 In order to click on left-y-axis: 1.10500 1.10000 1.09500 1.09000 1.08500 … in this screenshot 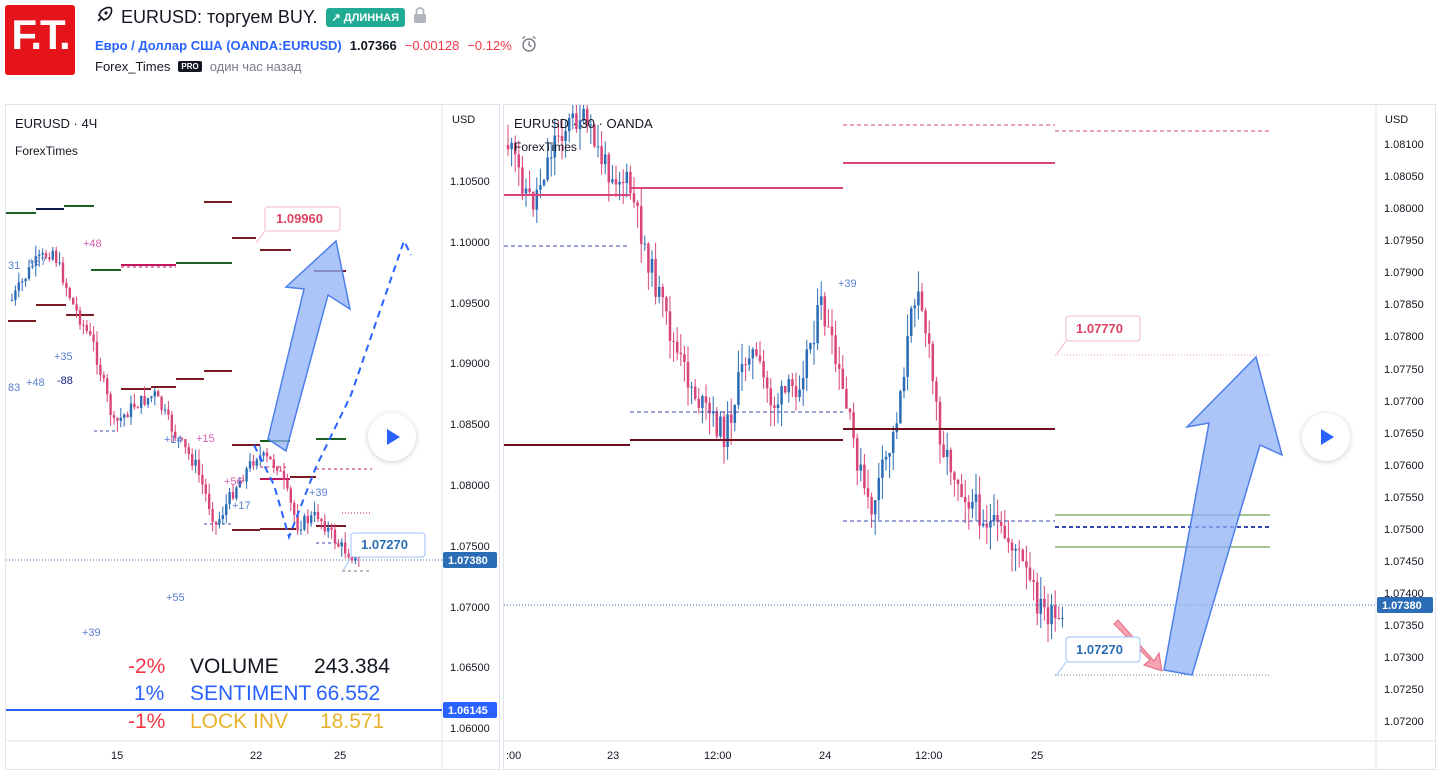, I will do `click(470, 455)`.